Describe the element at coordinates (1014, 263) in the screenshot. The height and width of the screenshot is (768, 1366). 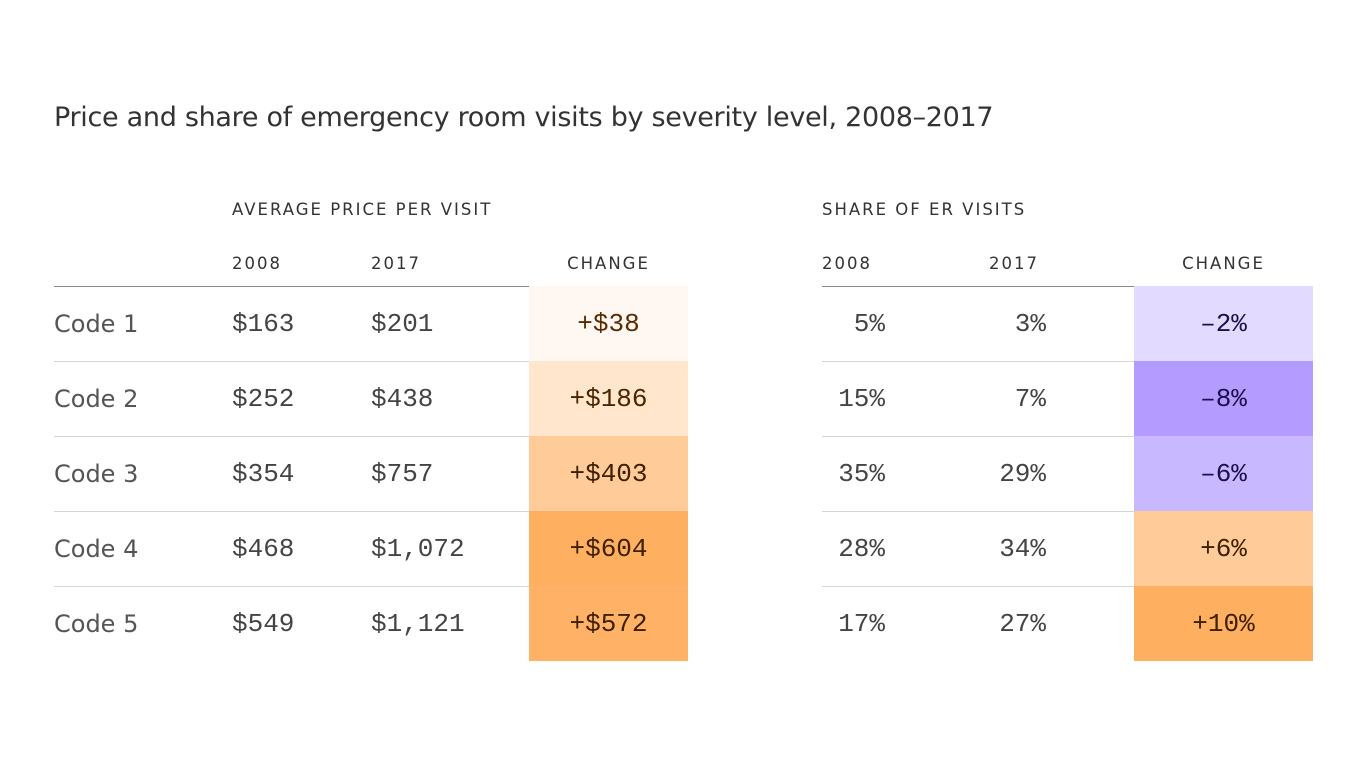
I see `share-col-2017: 2017` at that location.